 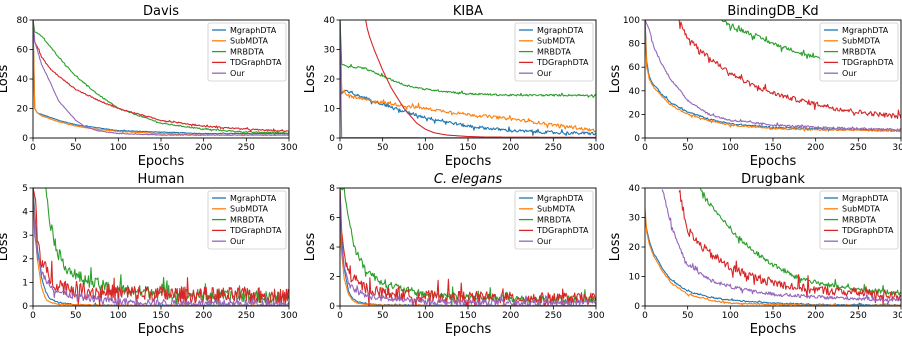 I want to click on chart-title: BindingDB_Kd, so click(x=772, y=11).